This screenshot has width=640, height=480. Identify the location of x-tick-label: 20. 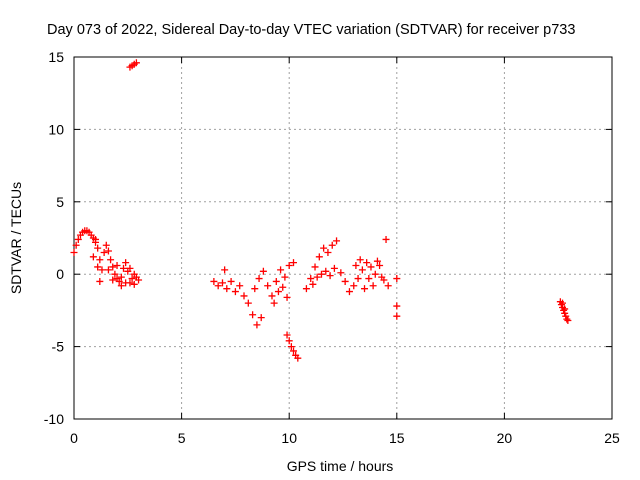
(505, 438).